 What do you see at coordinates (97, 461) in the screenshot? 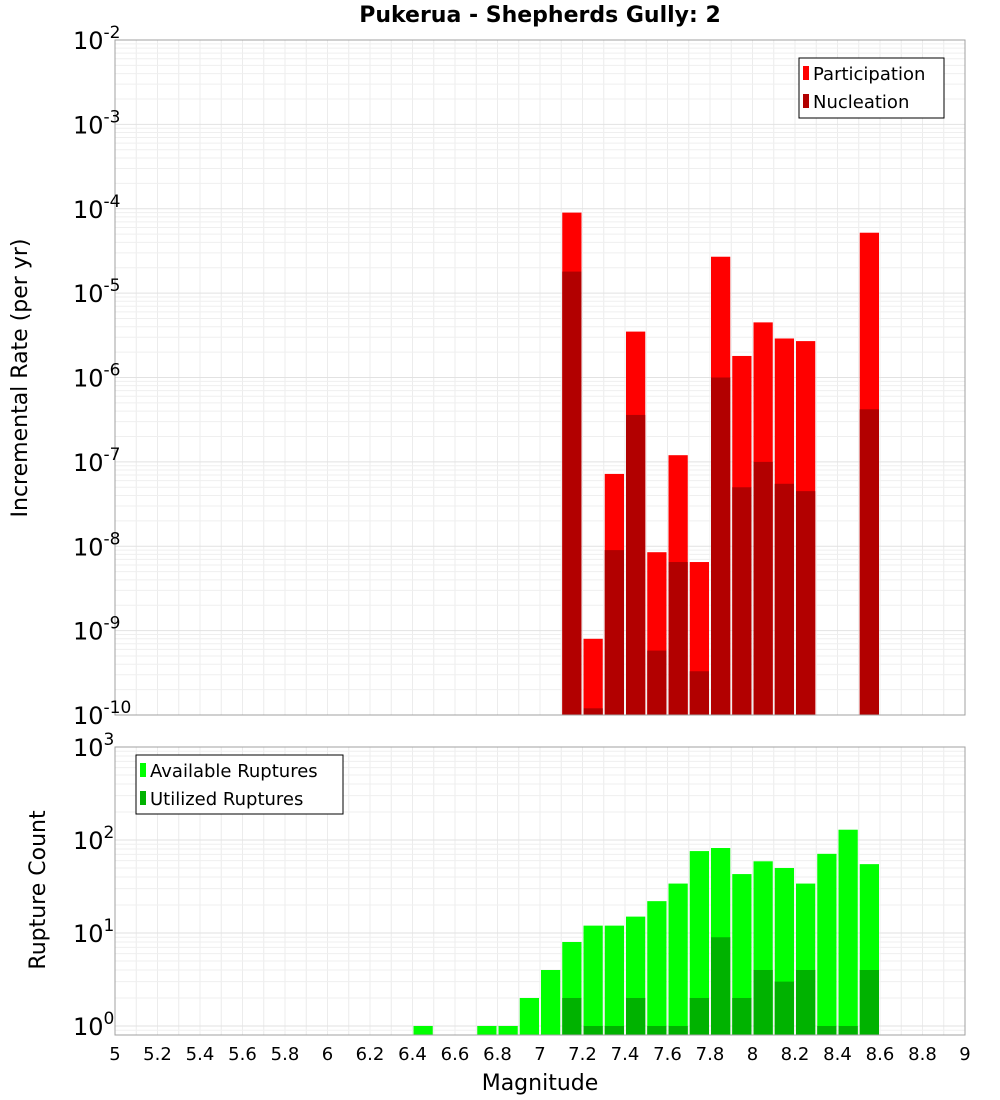
I see `rate-y-tick-label: 10⁻⁷` at bounding box center [97, 461].